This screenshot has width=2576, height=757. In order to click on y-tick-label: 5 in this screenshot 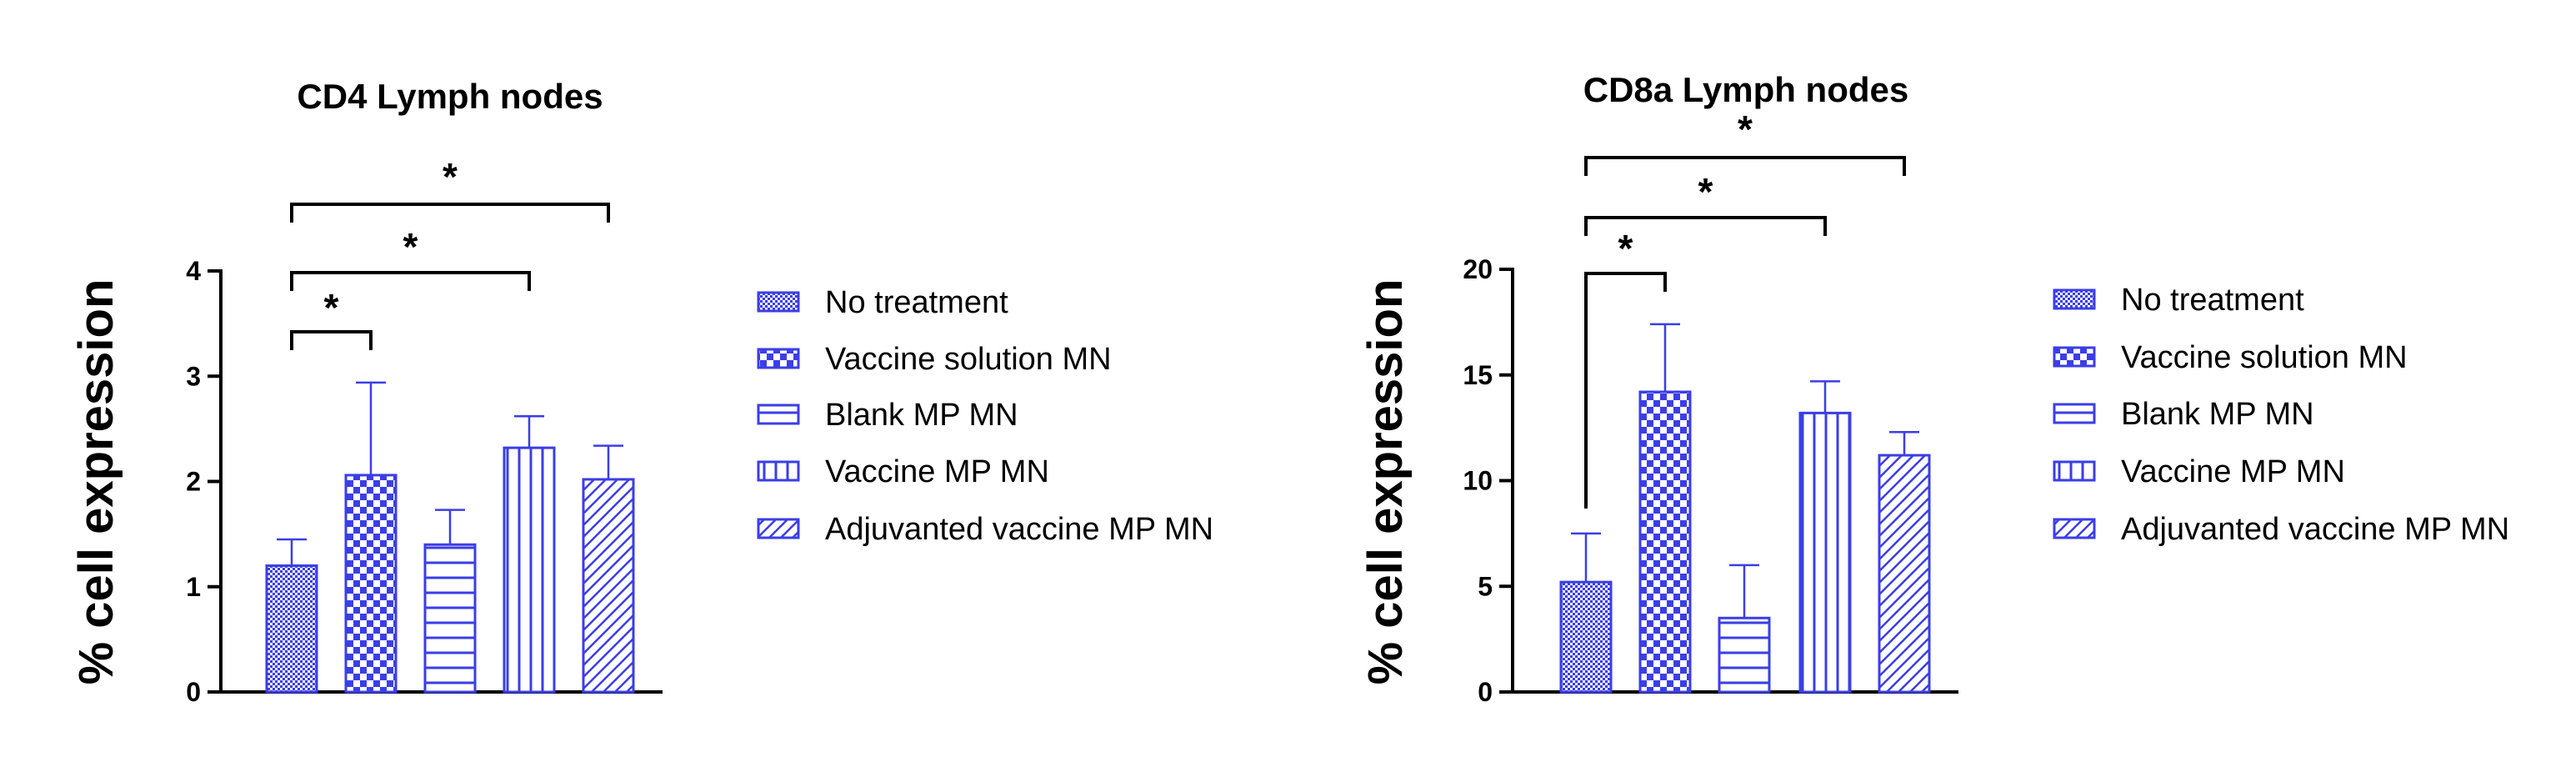, I will do `click(1485, 586)`.